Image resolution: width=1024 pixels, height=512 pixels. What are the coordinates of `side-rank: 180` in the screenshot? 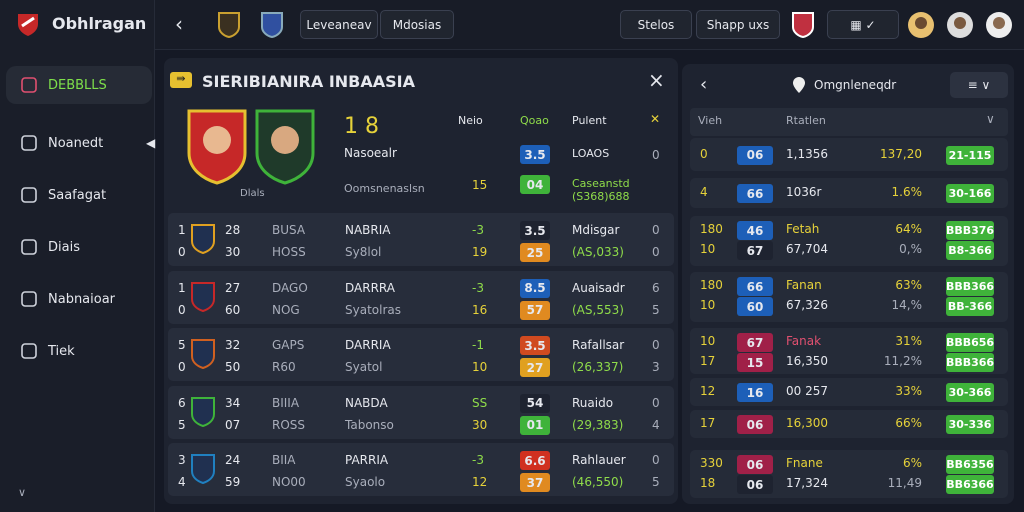 It's located at (711, 229).